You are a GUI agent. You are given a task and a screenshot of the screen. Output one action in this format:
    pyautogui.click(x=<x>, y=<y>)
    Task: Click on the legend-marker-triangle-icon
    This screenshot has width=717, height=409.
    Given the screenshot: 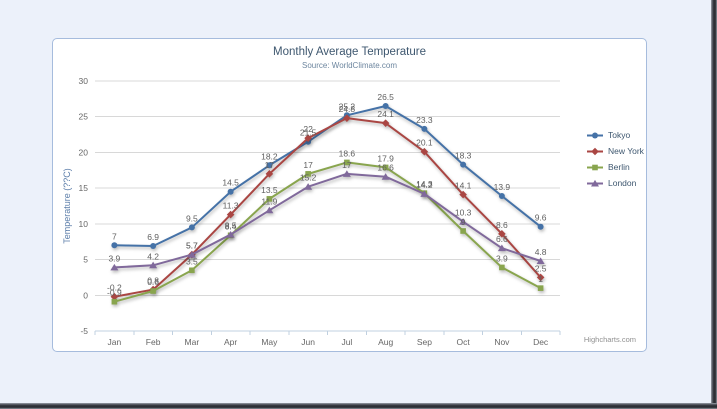 What is the action you would take?
    pyautogui.click(x=595, y=183)
    